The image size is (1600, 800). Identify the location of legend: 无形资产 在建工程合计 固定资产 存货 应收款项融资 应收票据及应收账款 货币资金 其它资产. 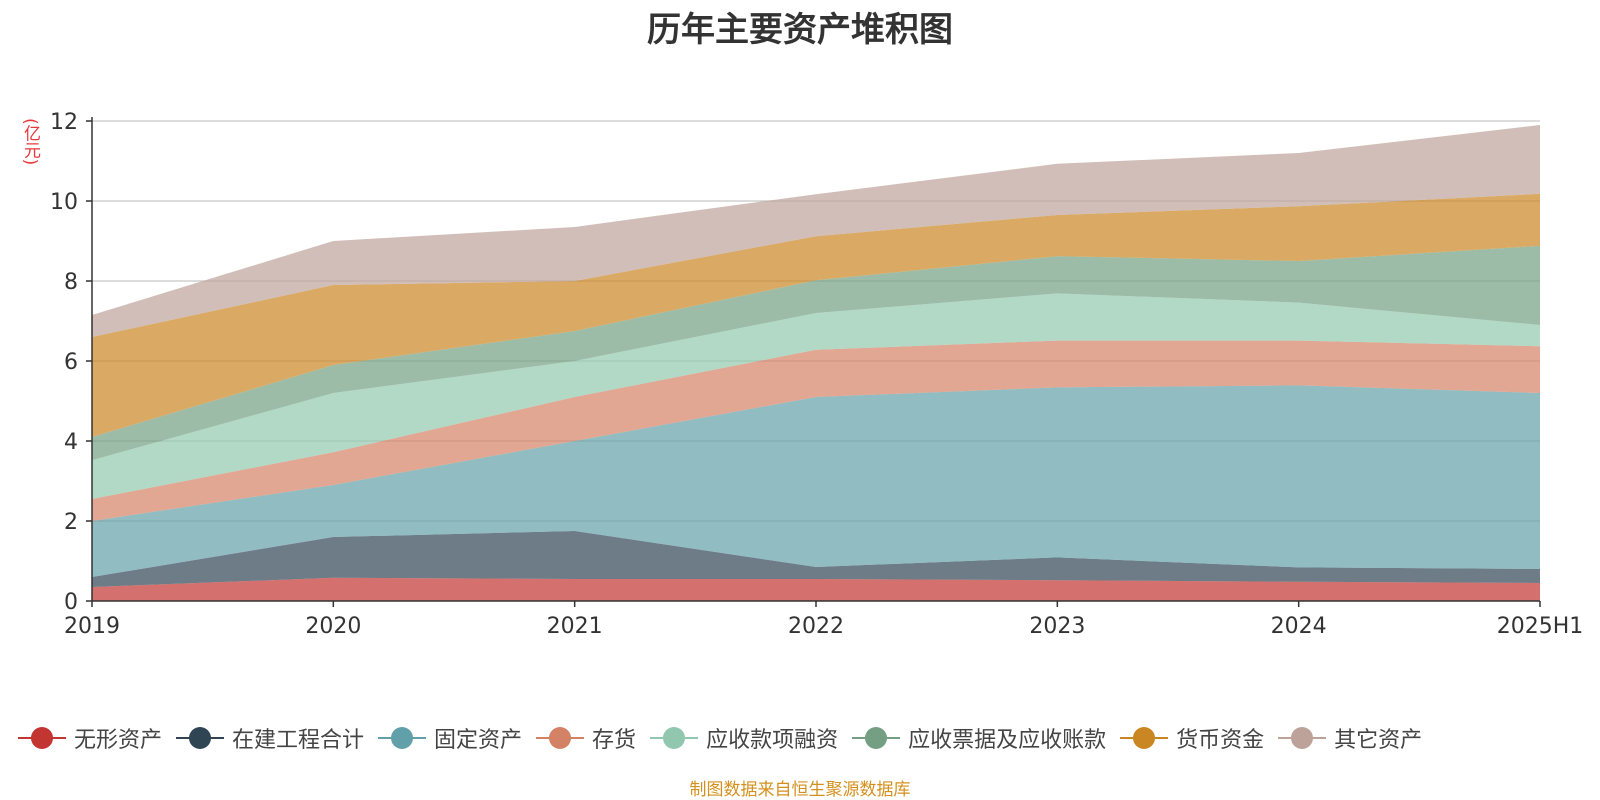
(808, 738).